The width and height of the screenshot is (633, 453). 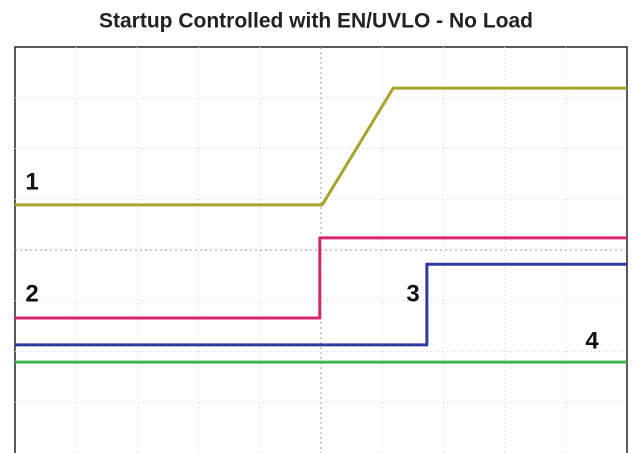 I want to click on trace-label: 3, so click(x=412, y=293).